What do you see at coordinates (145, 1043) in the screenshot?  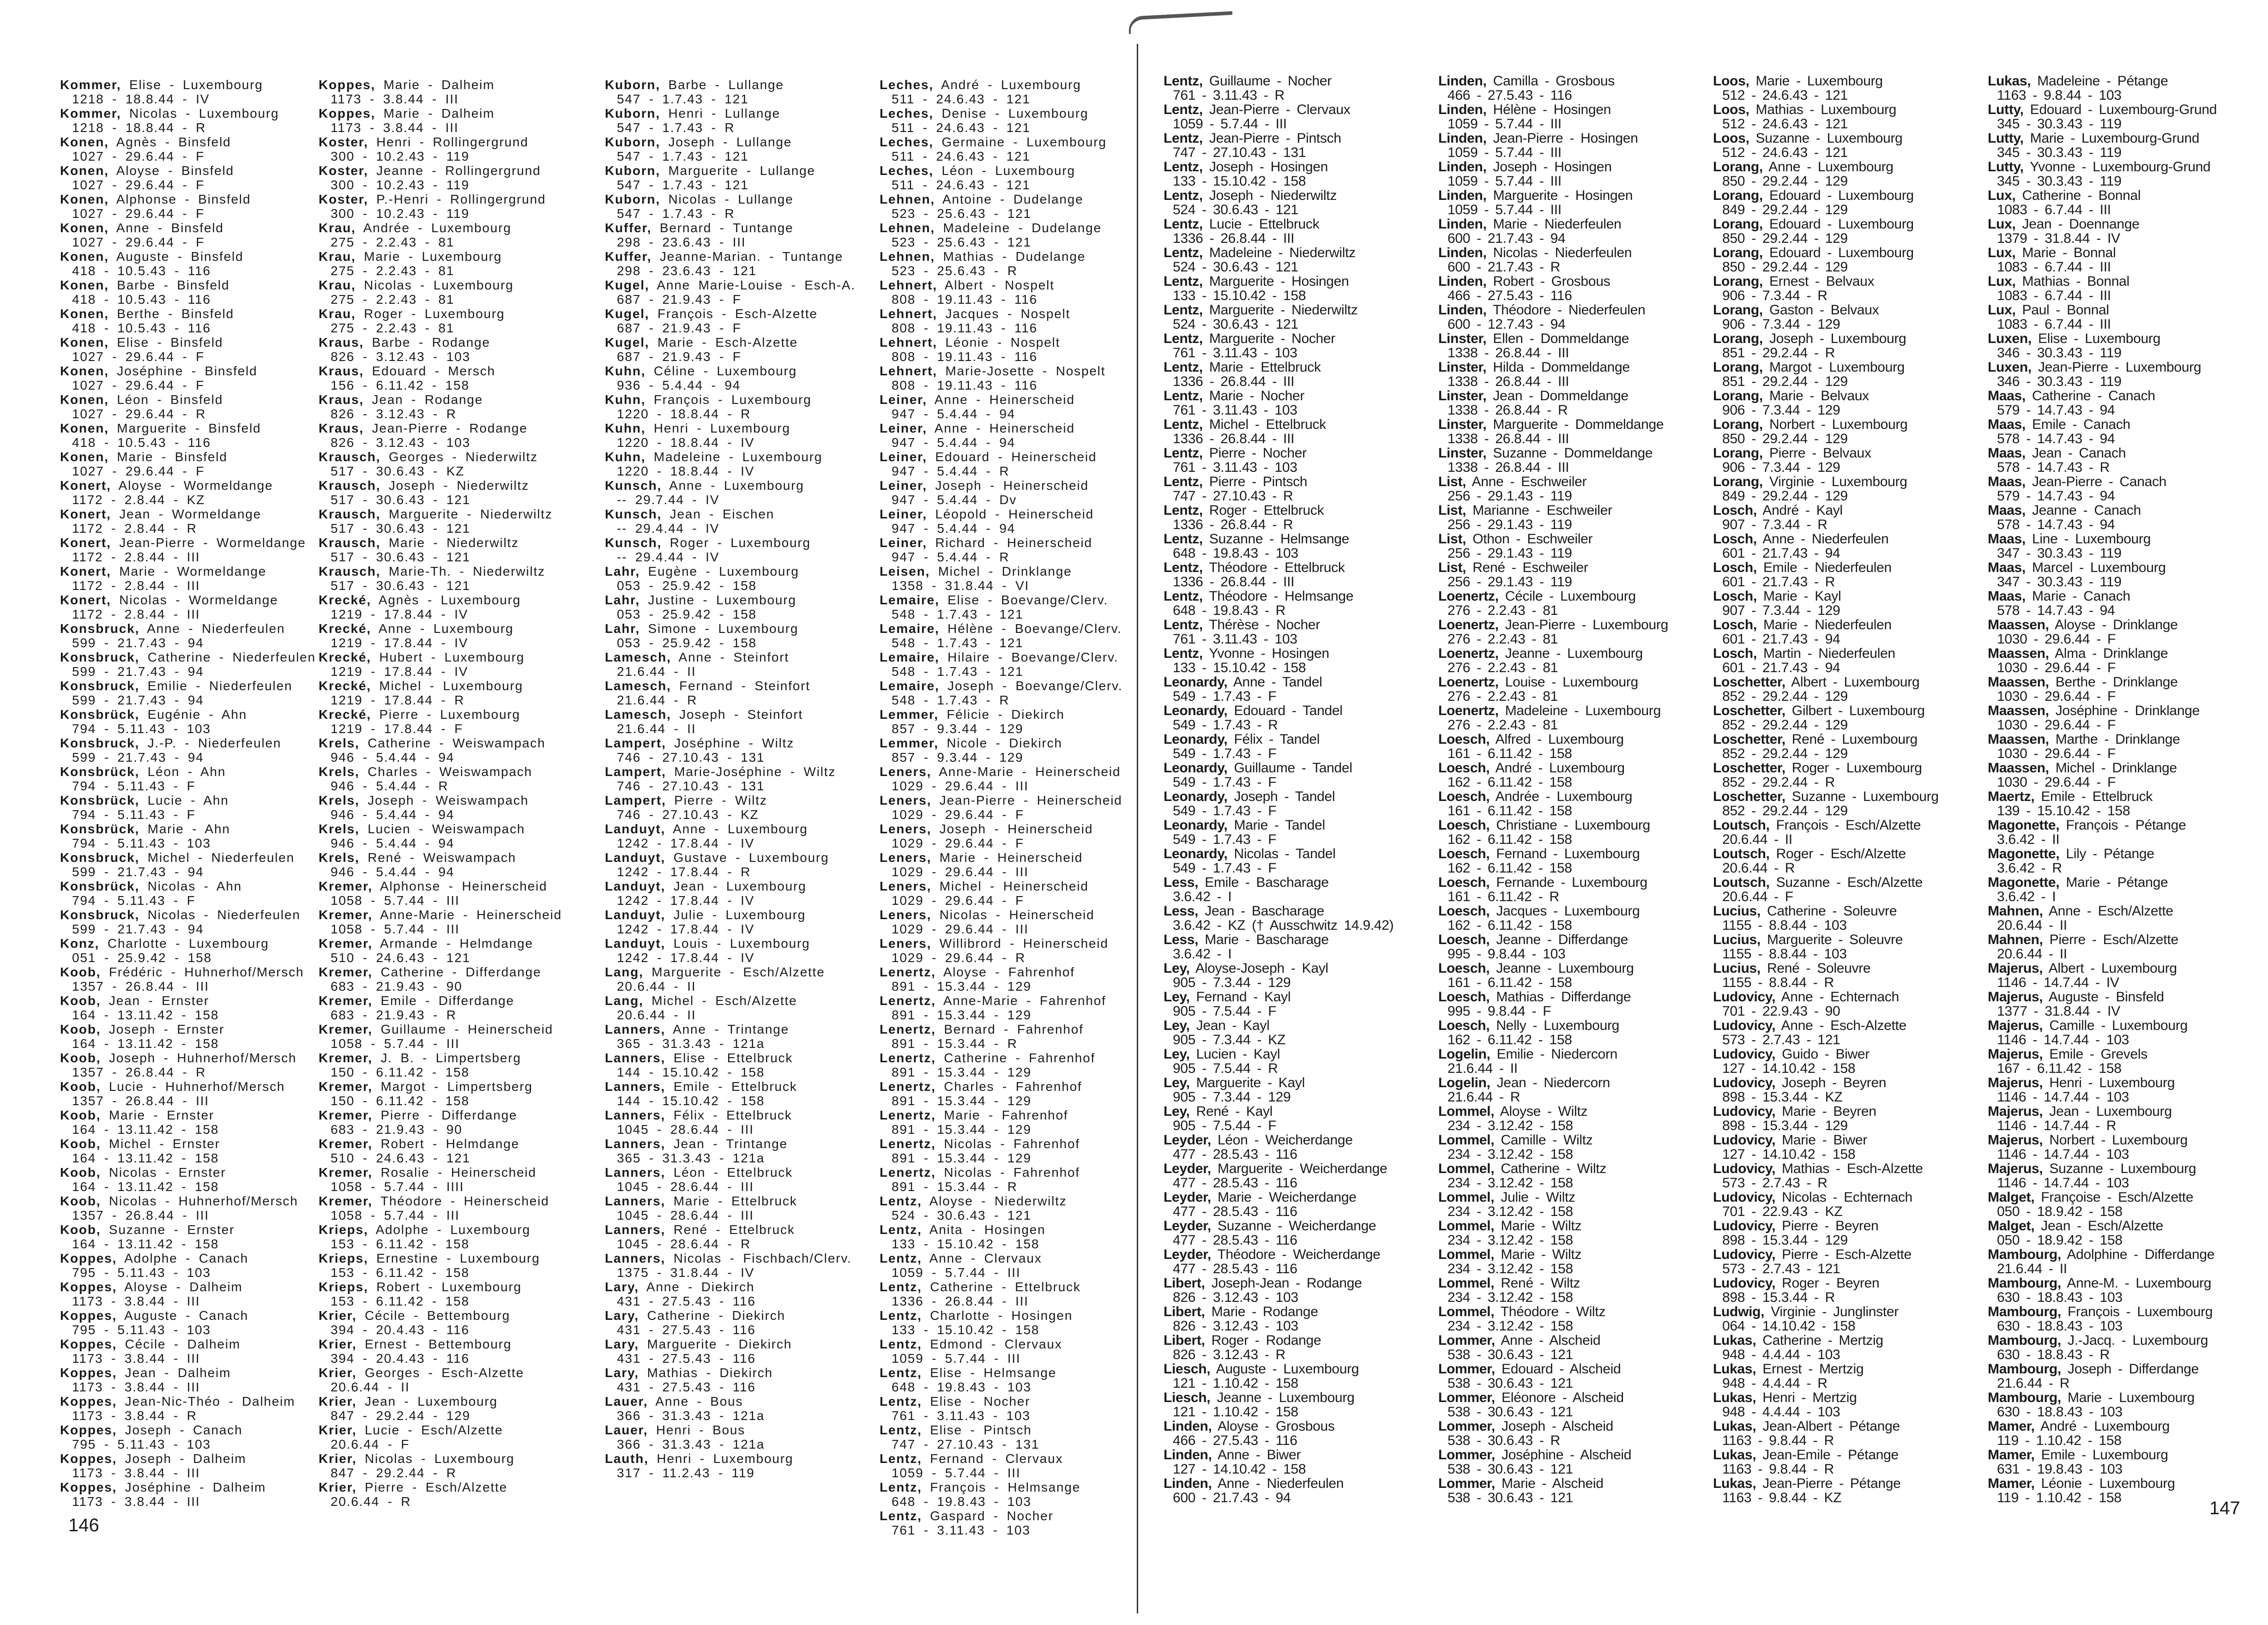 I see `entry-details: 164 - 13.11.42 - 158` at bounding box center [145, 1043].